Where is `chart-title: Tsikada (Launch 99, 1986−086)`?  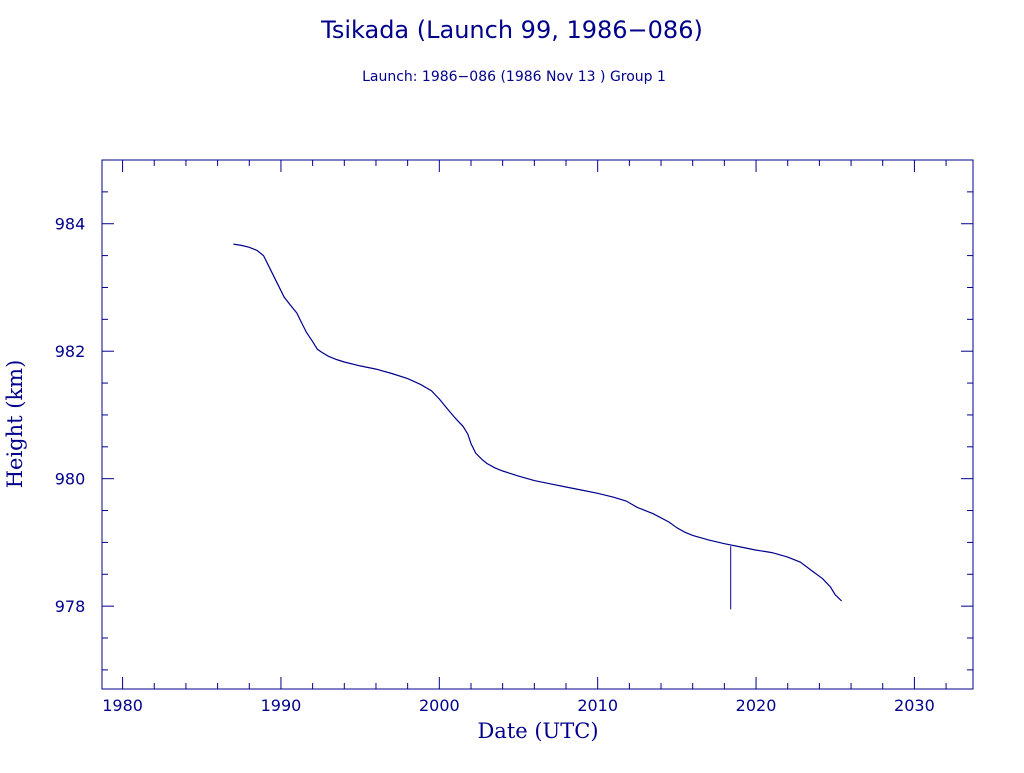
chart-title: Tsikada (Launch 99, 1986−086) is located at coordinates (511, 30).